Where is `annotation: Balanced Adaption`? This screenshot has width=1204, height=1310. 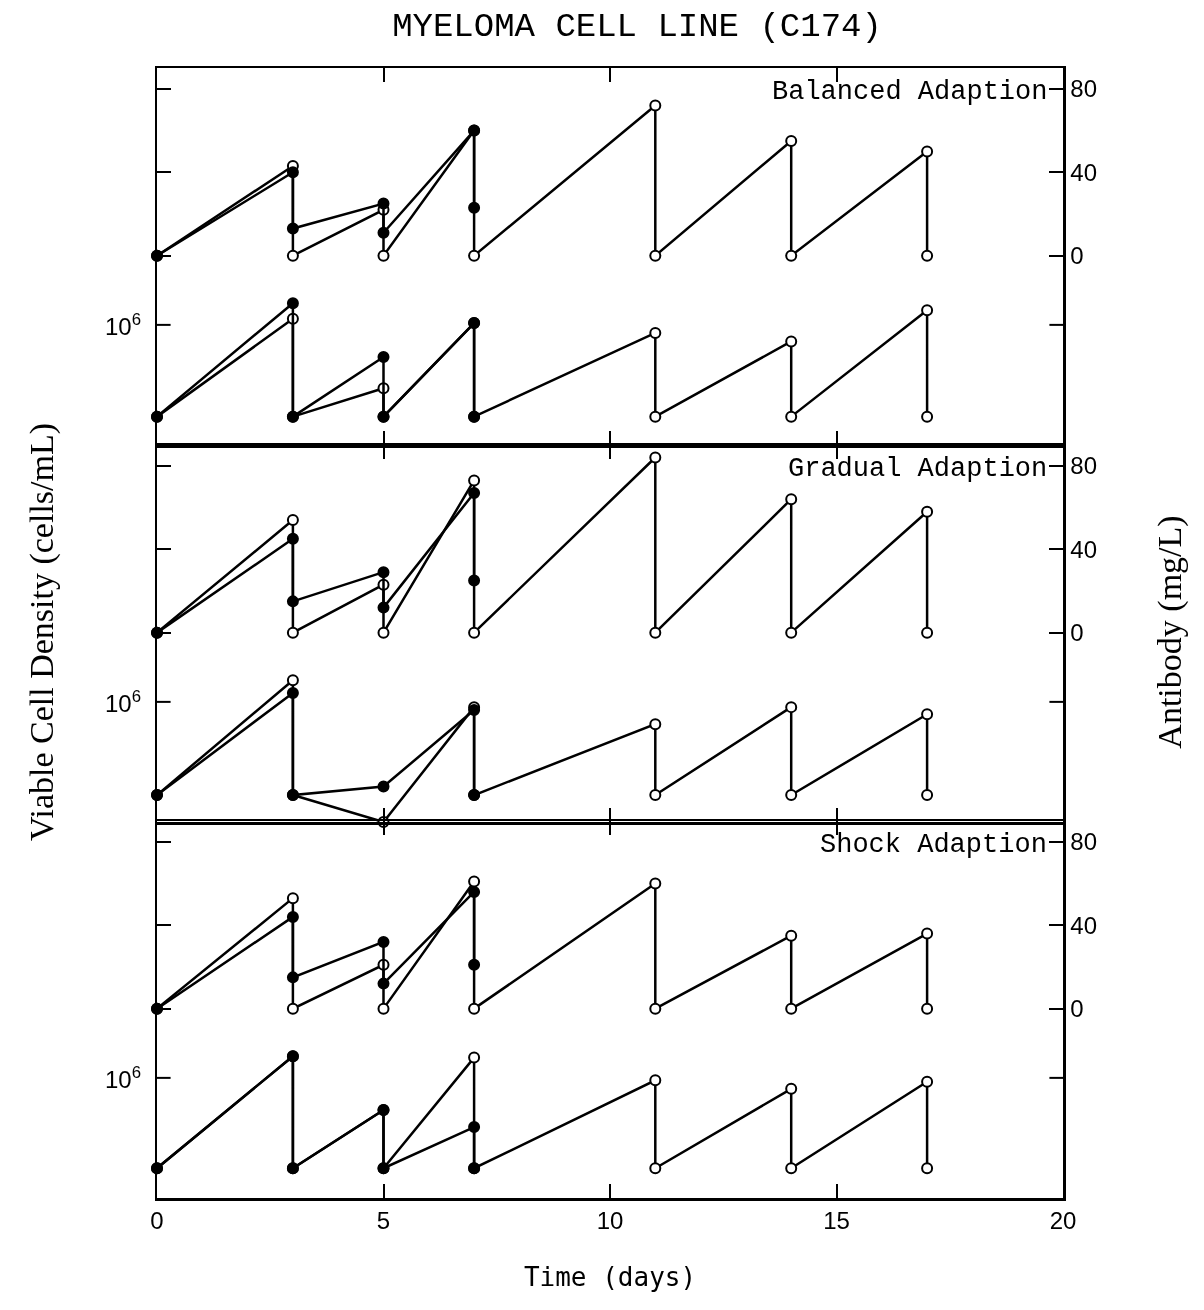
annotation: Balanced Adaption is located at coordinates (910, 92).